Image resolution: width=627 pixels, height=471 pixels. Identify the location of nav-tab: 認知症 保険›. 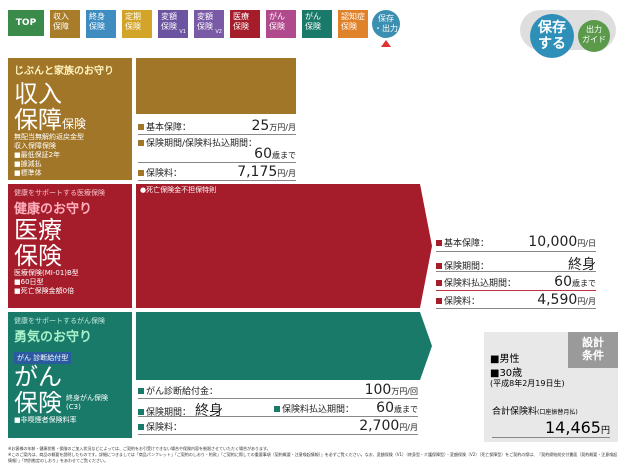
(359, 24).